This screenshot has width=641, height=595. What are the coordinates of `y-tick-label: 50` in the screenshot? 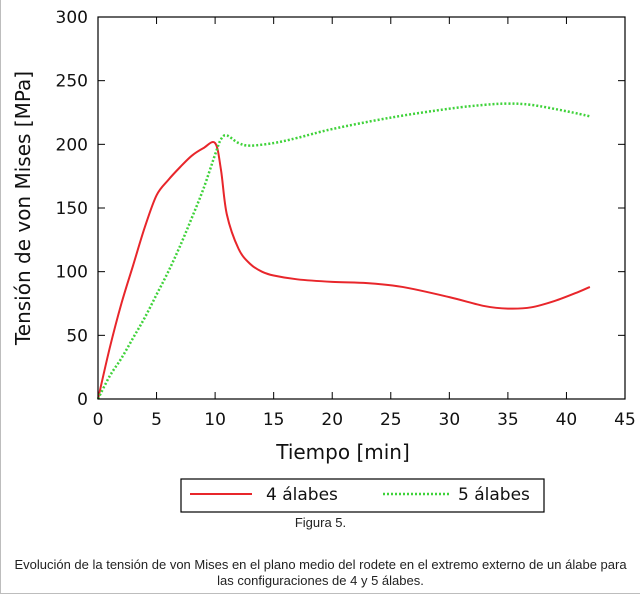 It's located at (77, 336).